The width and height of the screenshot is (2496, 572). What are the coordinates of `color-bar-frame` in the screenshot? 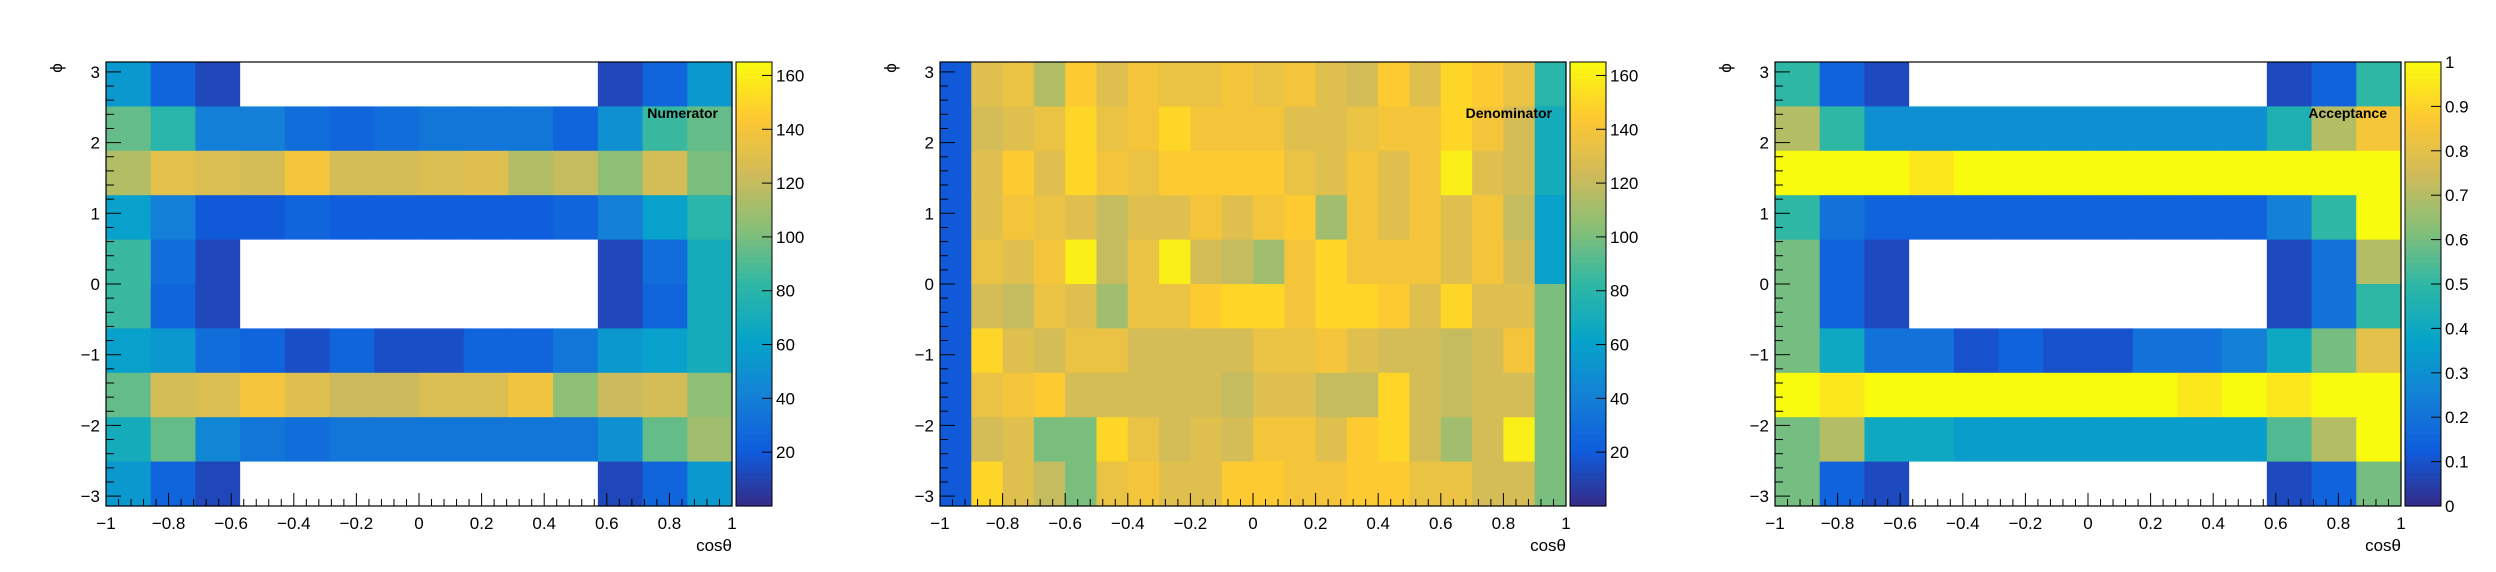 It's located at (754, 284).